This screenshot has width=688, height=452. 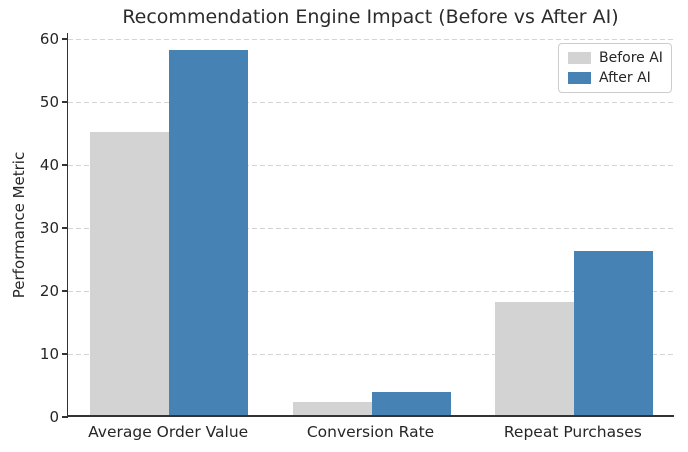 I want to click on legend-label-before: Before AI, so click(x=631, y=58).